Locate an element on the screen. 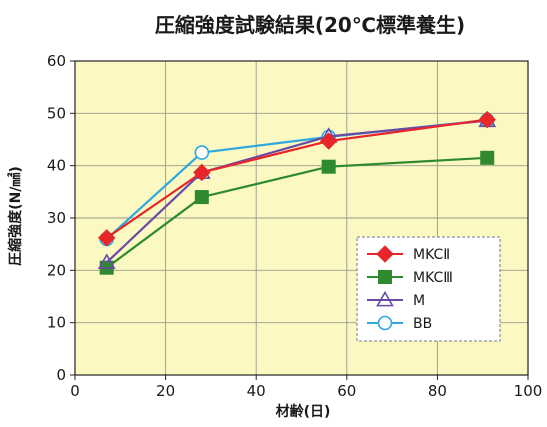  legend: MKCⅡ MKCⅢ M BB is located at coordinates (428, 289).